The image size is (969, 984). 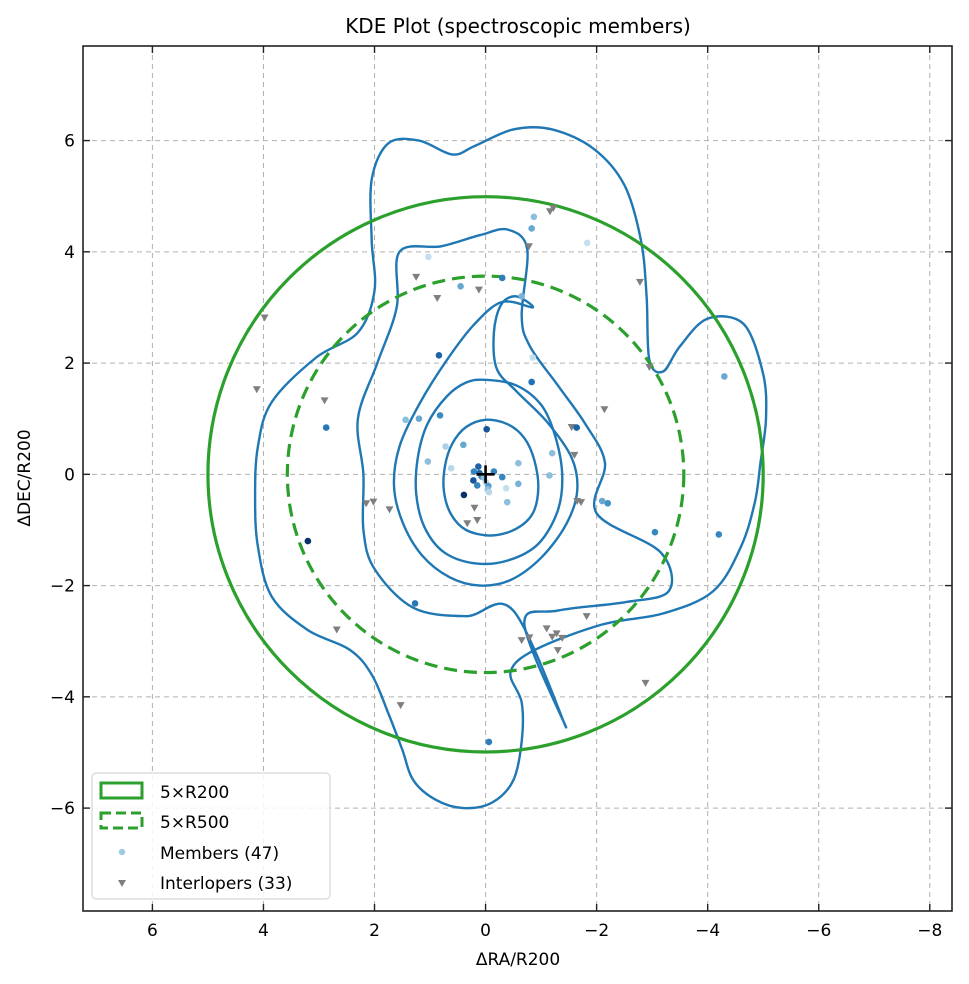 What do you see at coordinates (25, 477) in the screenshot?
I see `y-axis-label: ΔDEC/R200` at bounding box center [25, 477].